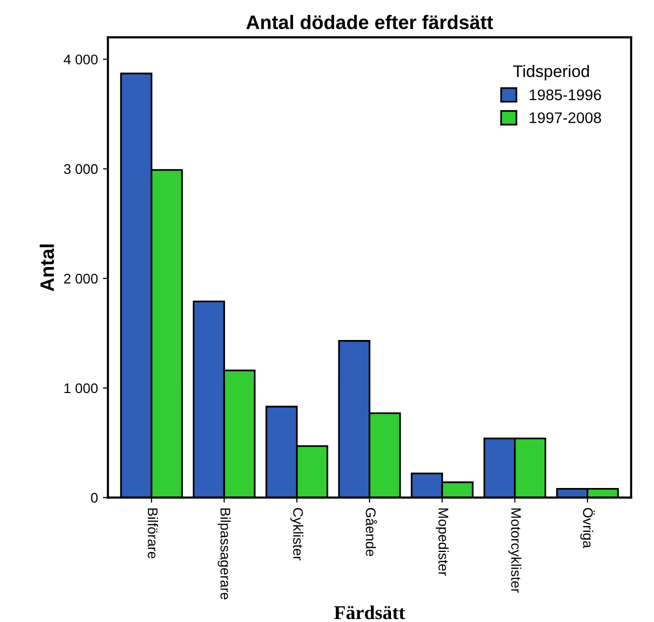  What do you see at coordinates (94, 497) in the screenshot?
I see `y-tick-label: 0` at bounding box center [94, 497].